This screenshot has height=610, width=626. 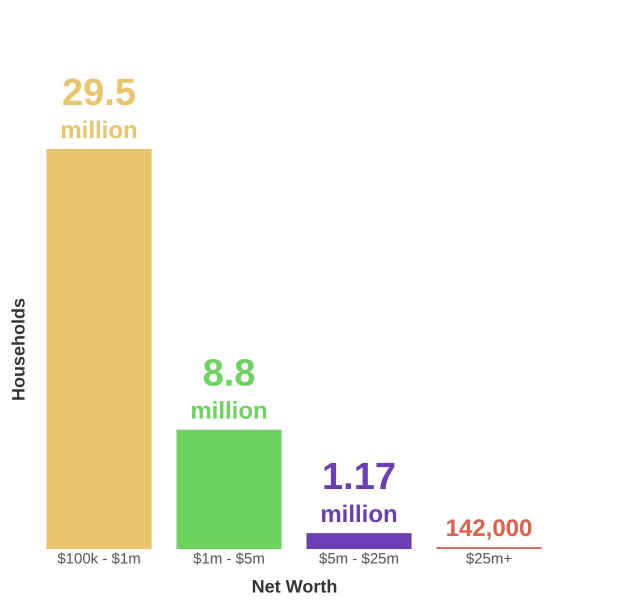 What do you see at coordinates (359, 492) in the screenshot?
I see `text: 1.17 million` at bounding box center [359, 492].